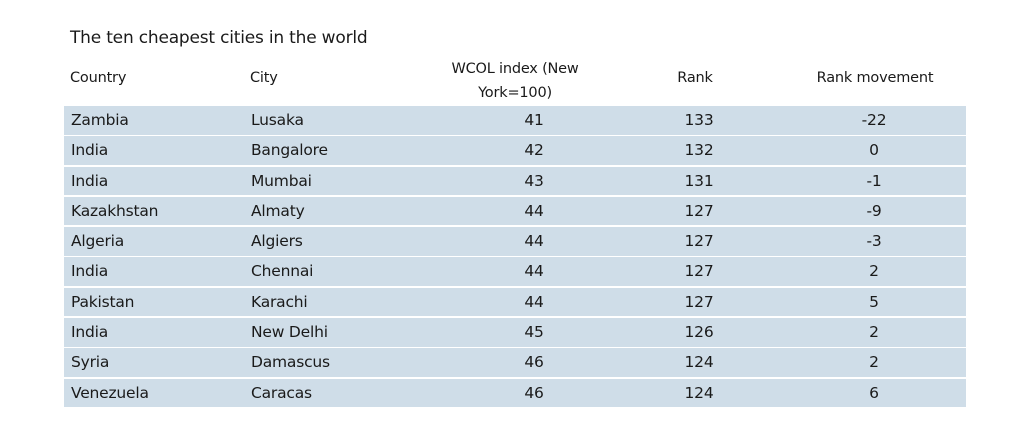  I want to click on table-row: Pakistan Karachi 44 127 5, so click(515, 302).